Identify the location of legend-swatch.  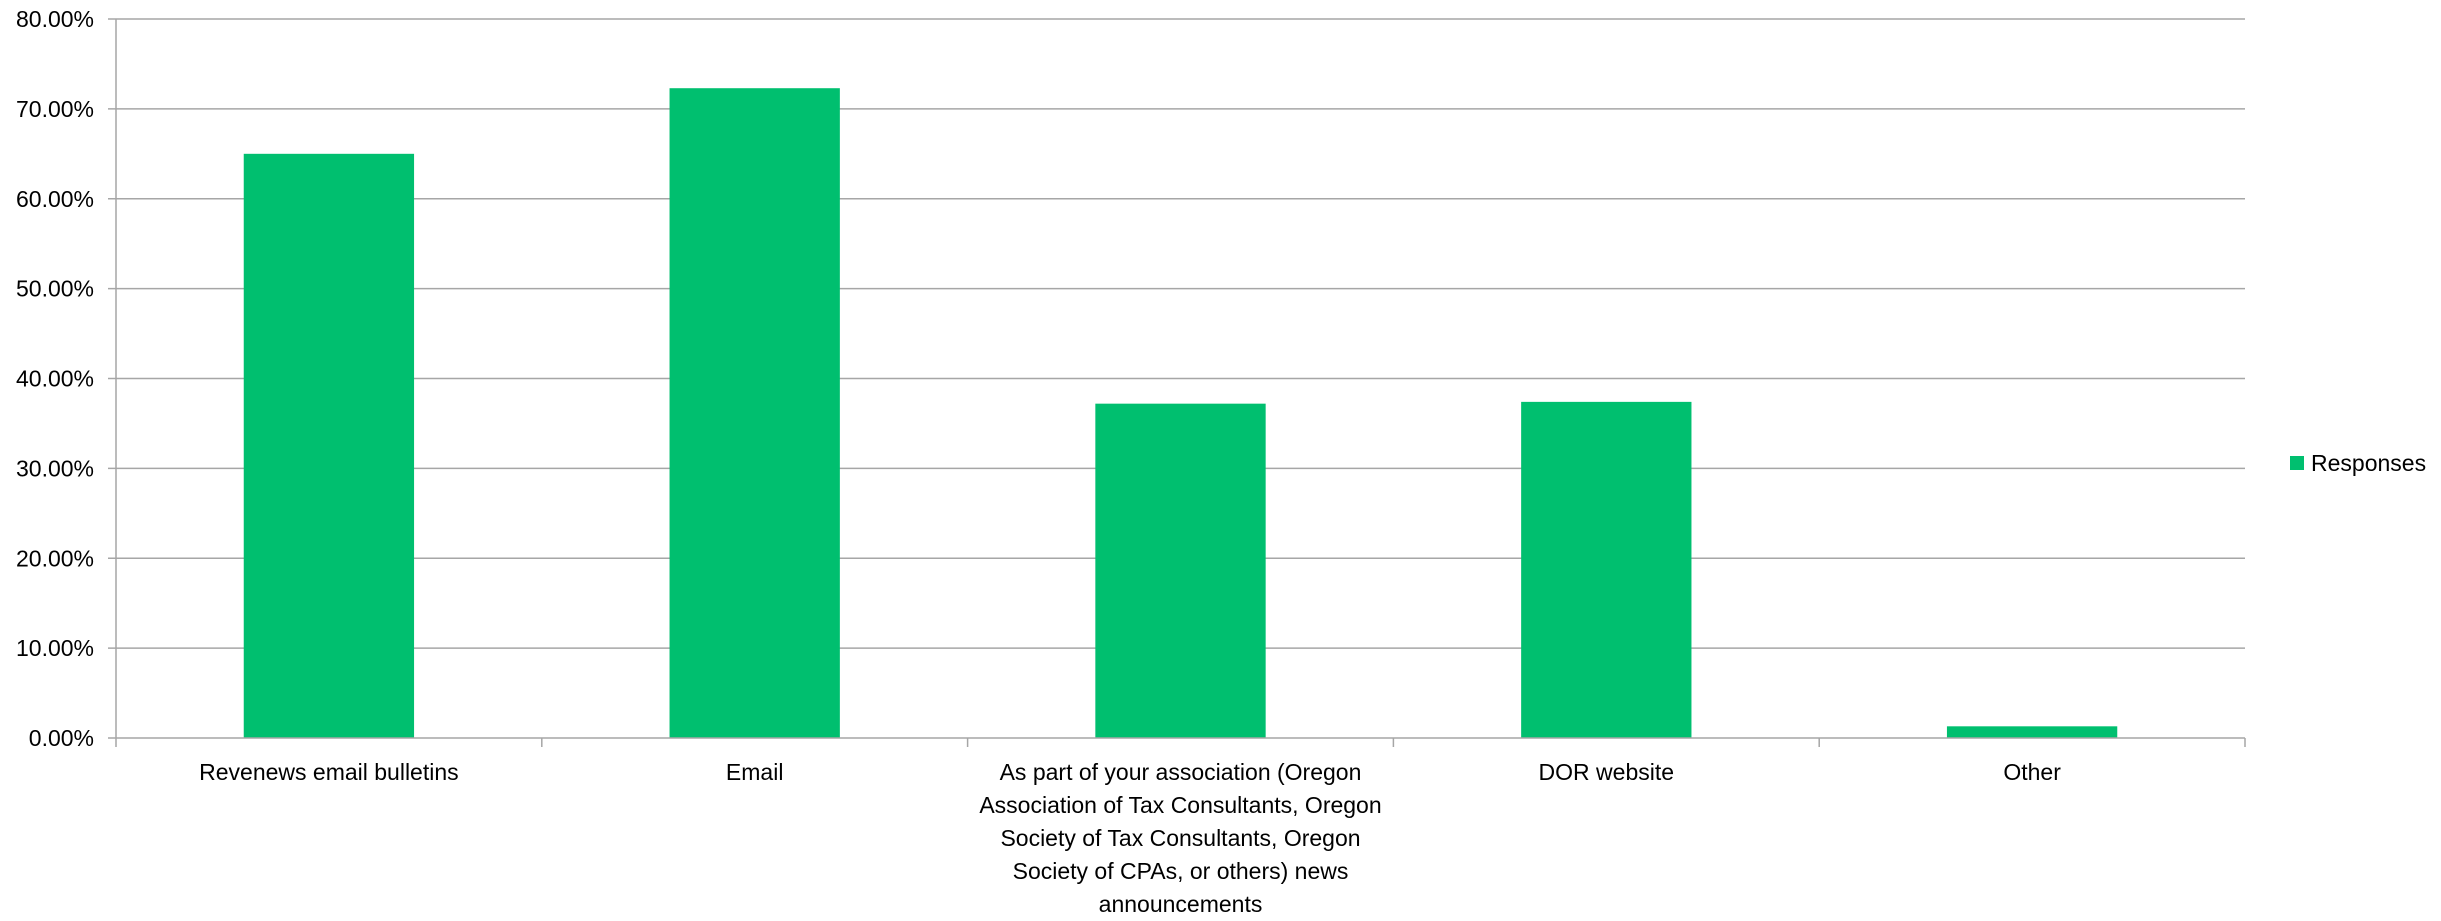
(2297, 463).